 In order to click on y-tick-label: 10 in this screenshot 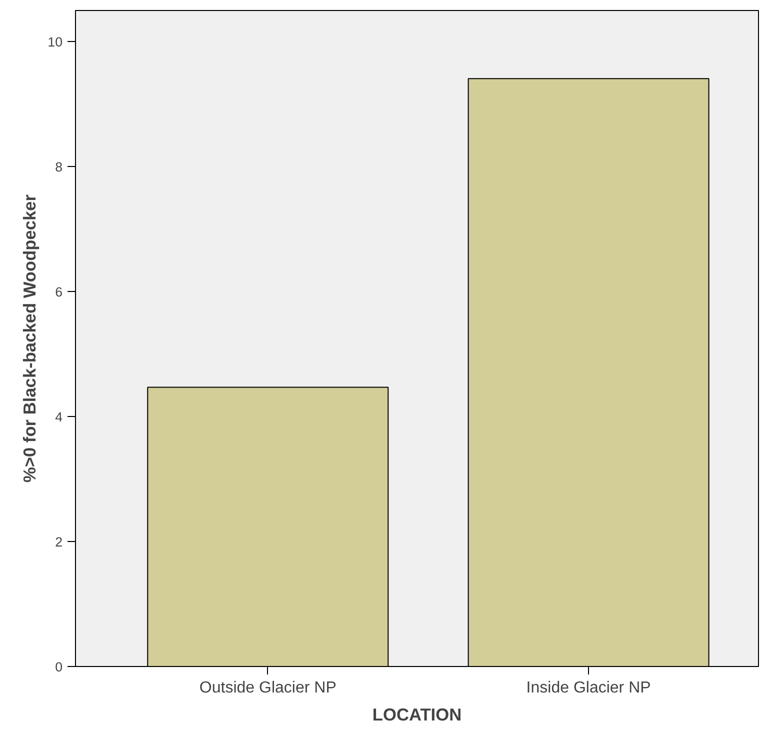, I will do `click(55, 42)`.